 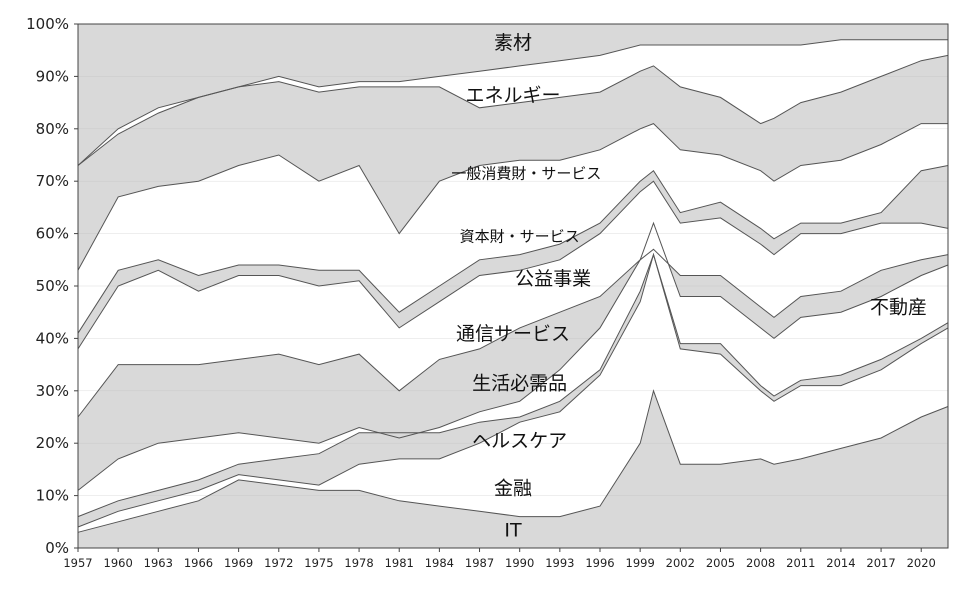 What do you see at coordinates (158, 563) in the screenshot?
I see `x-tick-label: 1963` at bounding box center [158, 563].